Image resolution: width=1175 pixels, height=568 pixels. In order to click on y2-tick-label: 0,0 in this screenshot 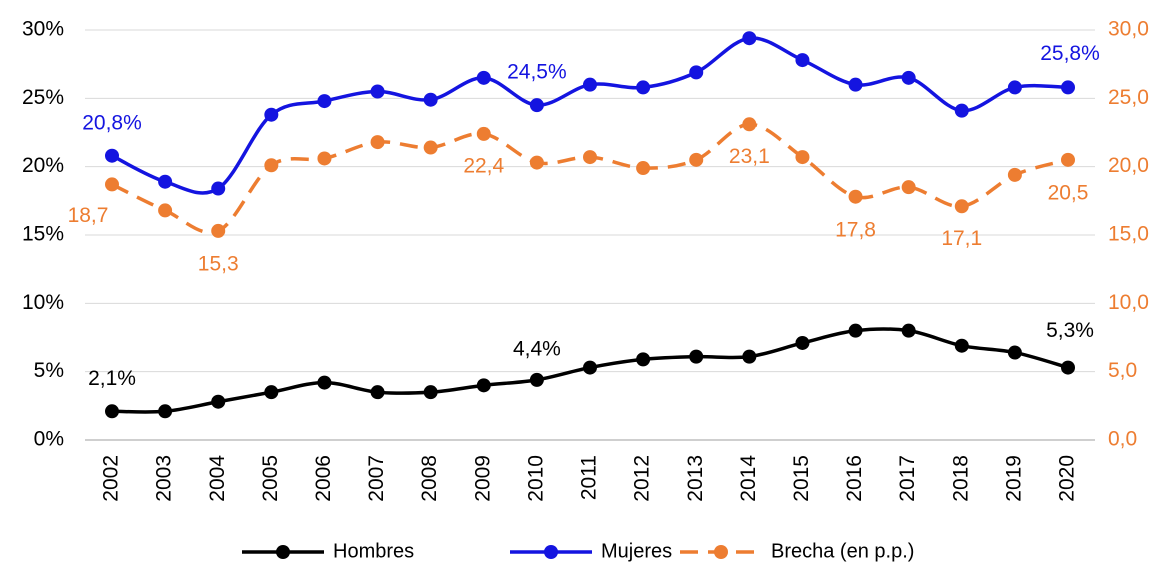, I will do `click(1122, 439)`.